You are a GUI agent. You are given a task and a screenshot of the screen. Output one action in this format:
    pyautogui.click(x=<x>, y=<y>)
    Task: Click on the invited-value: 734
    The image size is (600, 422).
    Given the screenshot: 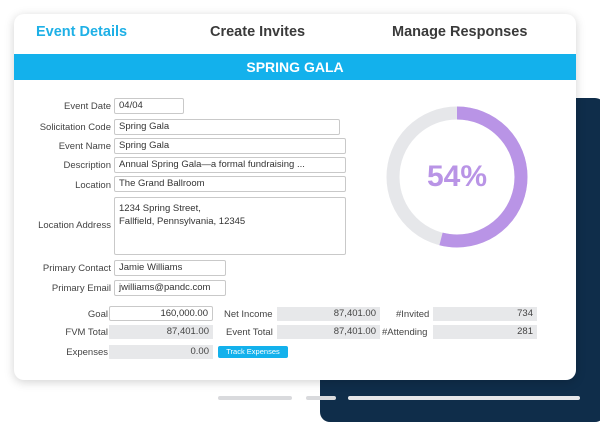 What is the action you would take?
    pyautogui.click(x=485, y=314)
    